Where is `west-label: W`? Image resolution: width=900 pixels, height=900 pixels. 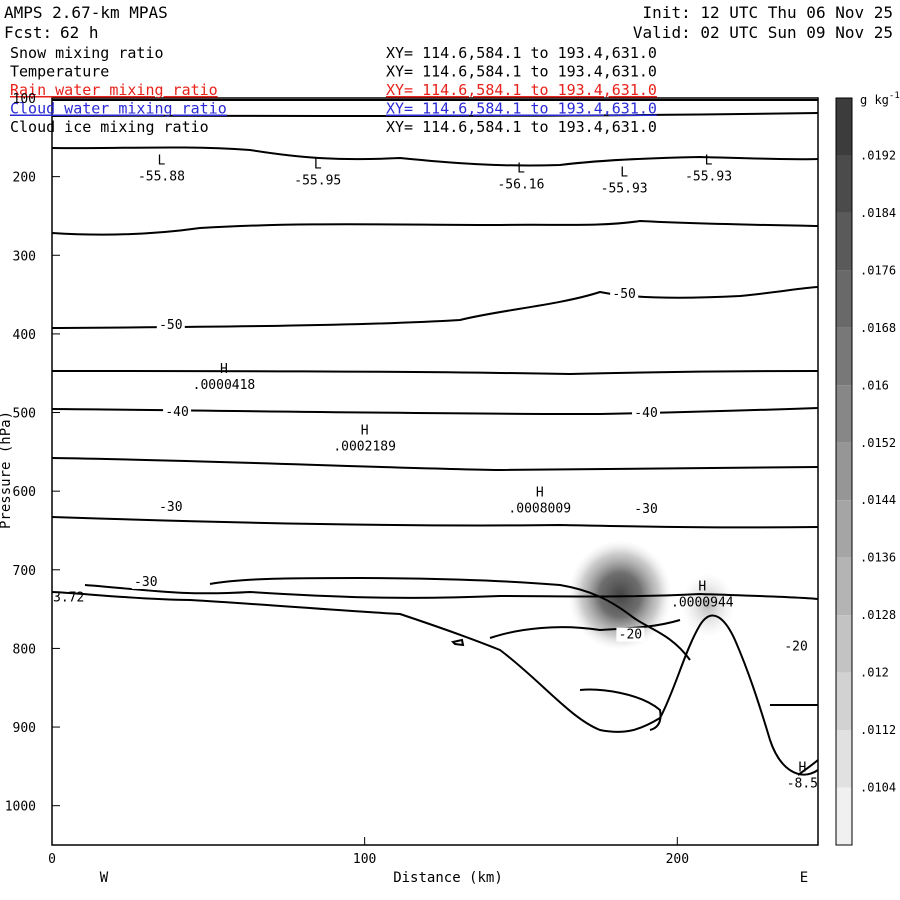 west-label: W is located at coordinates (104, 878).